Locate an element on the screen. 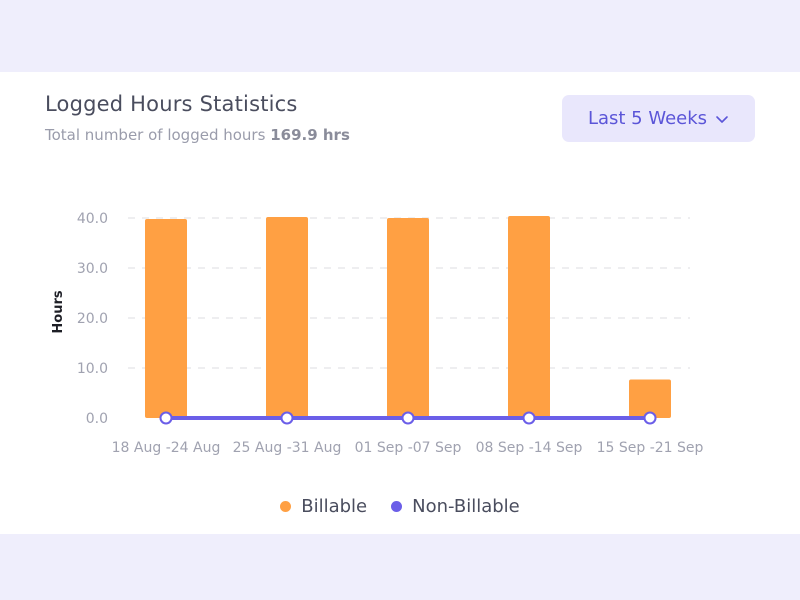 The image size is (800, 600). y-axis-title: Hours is located at coordinates (58, 311).